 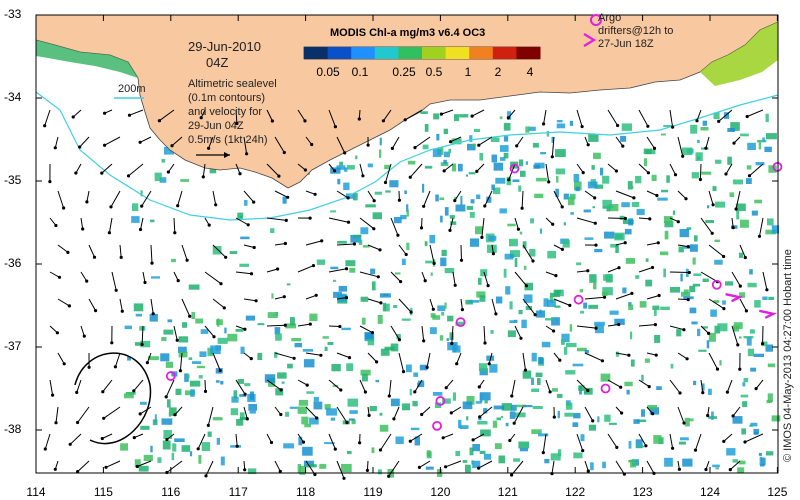 I want to click on colorbar-segment, so click(x=434, y=53).